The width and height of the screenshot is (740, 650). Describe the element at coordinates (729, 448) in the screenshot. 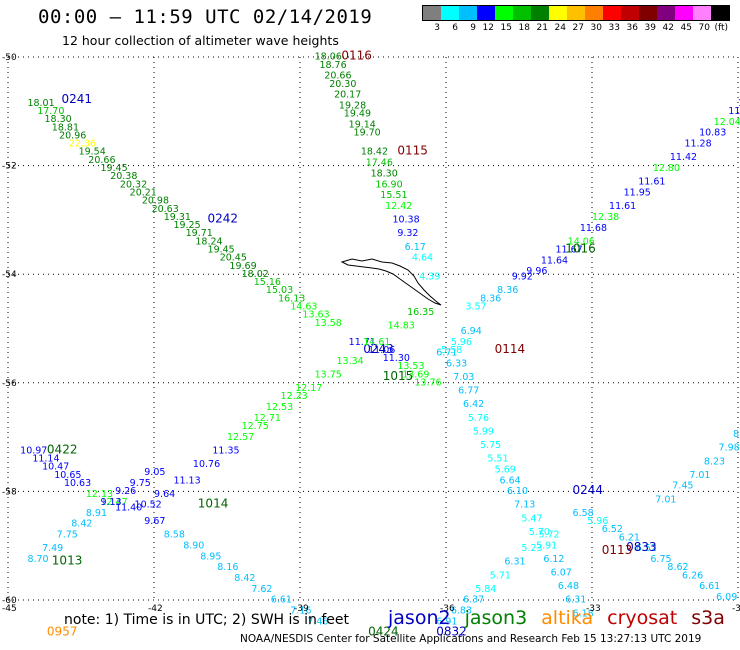

I see `wave-height-value: 7.98` at that location.